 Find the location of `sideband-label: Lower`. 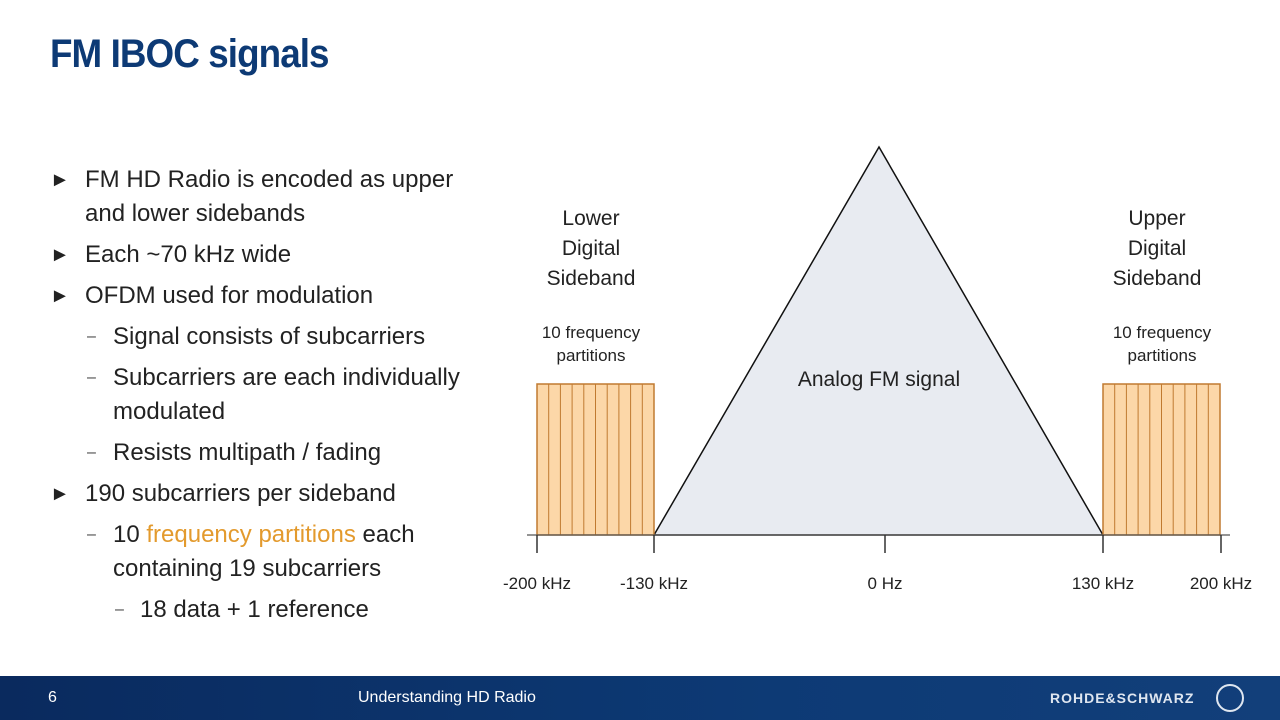

sideband-label: Lower is located at coordinates (590, 218).